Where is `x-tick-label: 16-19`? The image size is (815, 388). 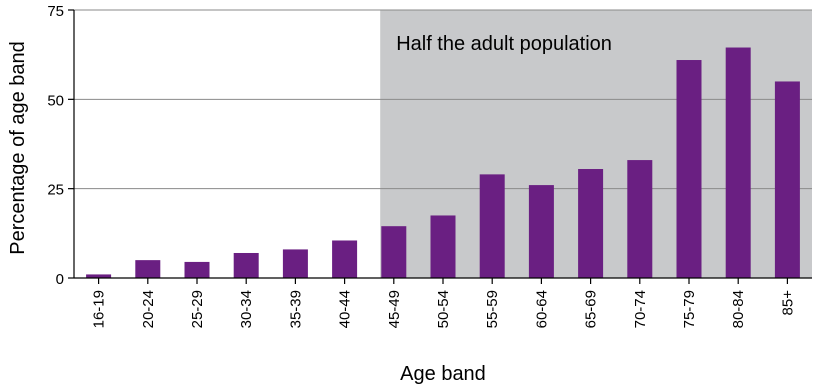
x-tick-label: 16-19 is located at coordinates (99, 309).